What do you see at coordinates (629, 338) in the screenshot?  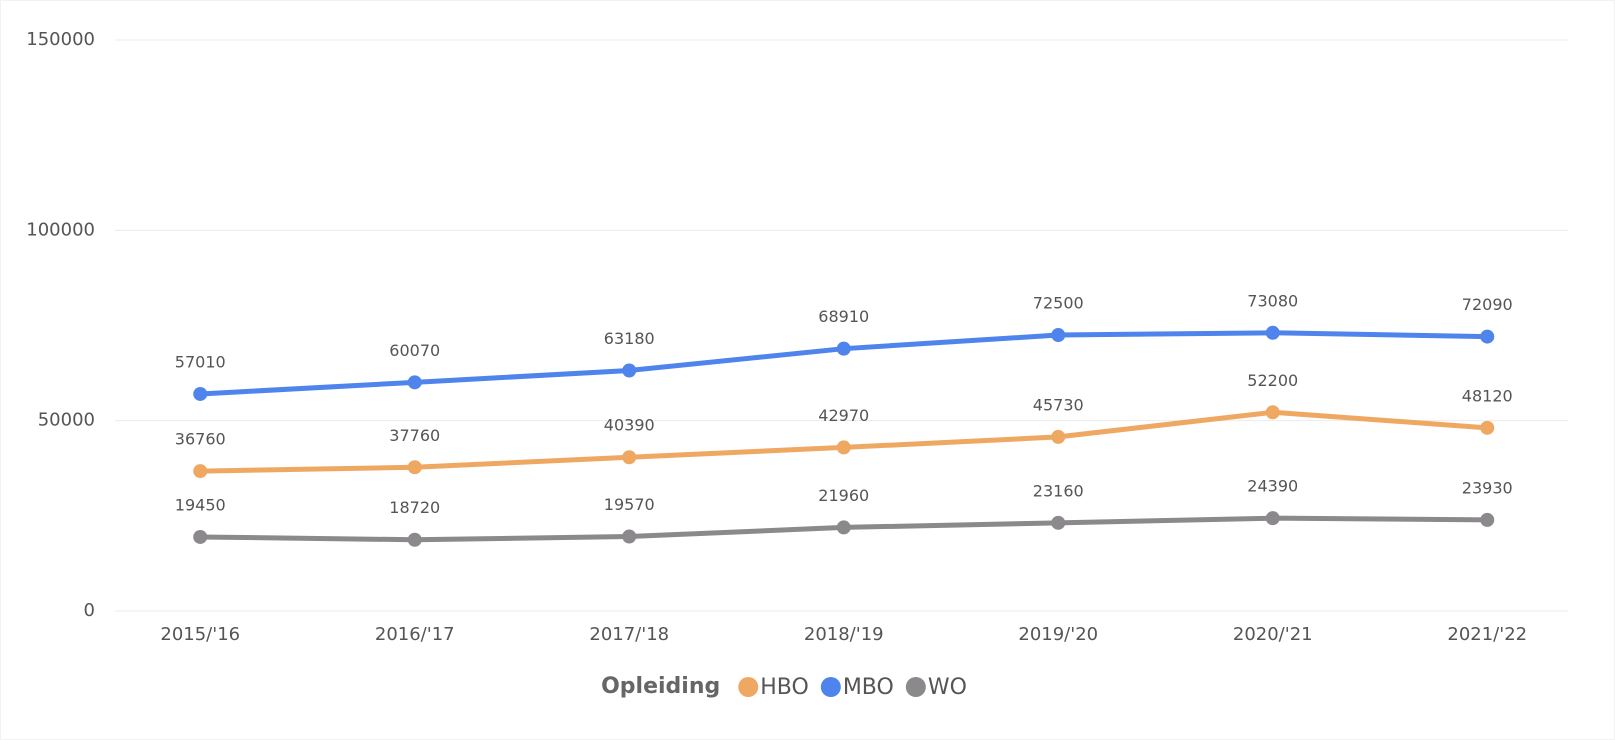 I see `data-label: 63180` at bounding box center [629, 338].